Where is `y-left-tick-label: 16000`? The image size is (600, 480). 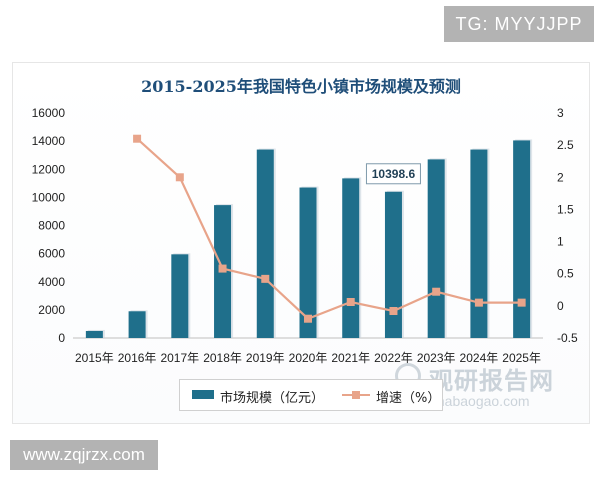 y-left-tick-label: 16000 is located at coordinates (49, 113).